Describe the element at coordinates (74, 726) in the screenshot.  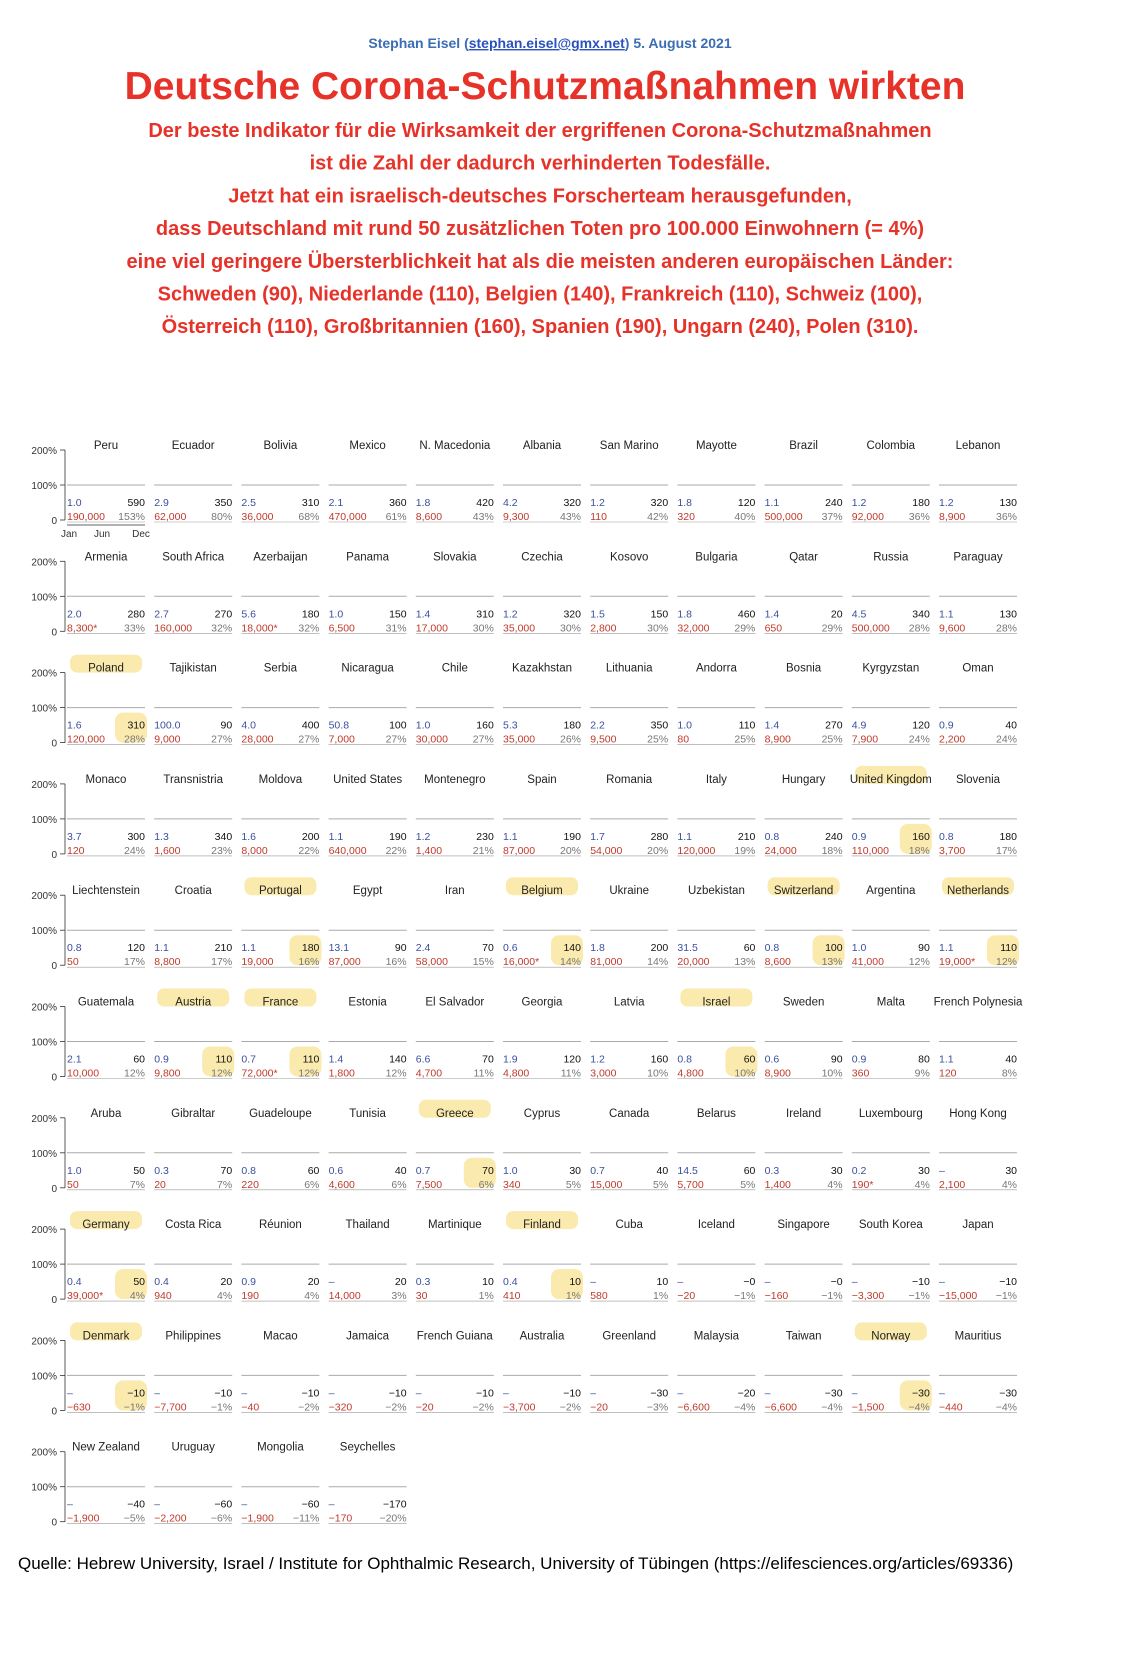
I see `ratio: 1.6` at that location.